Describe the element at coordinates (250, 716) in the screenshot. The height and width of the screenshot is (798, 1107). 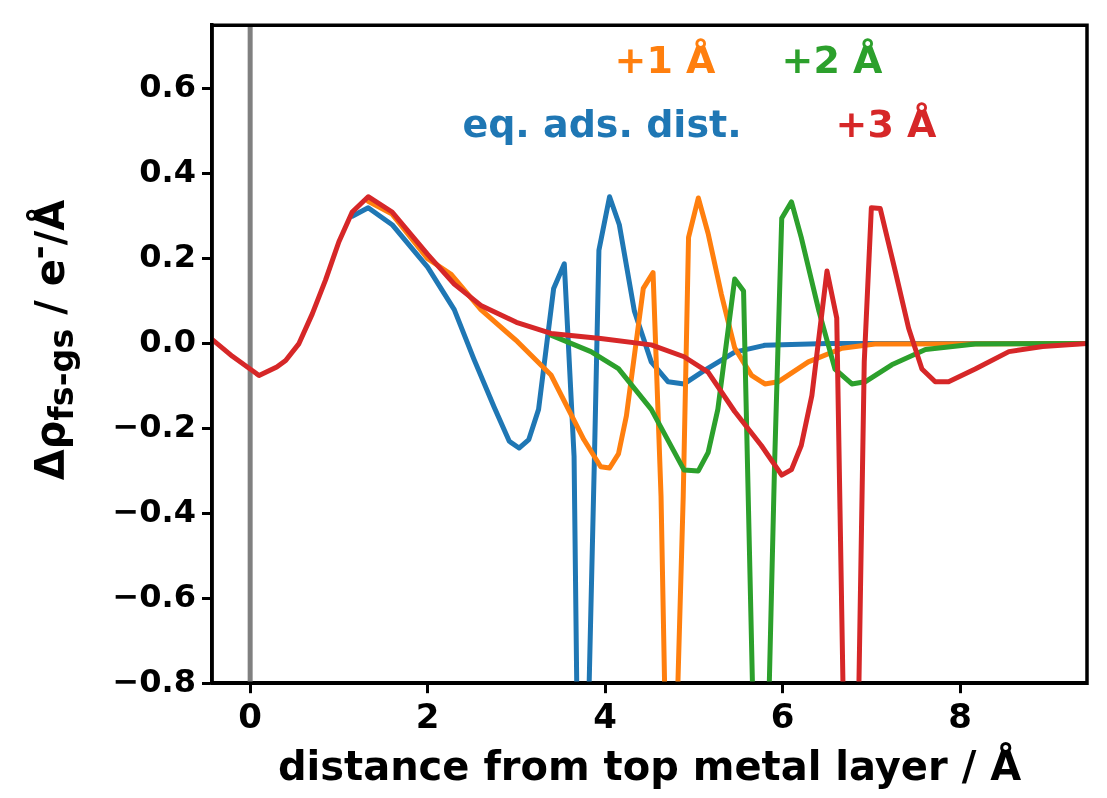
I see `x-tick-label: 0` at that location.